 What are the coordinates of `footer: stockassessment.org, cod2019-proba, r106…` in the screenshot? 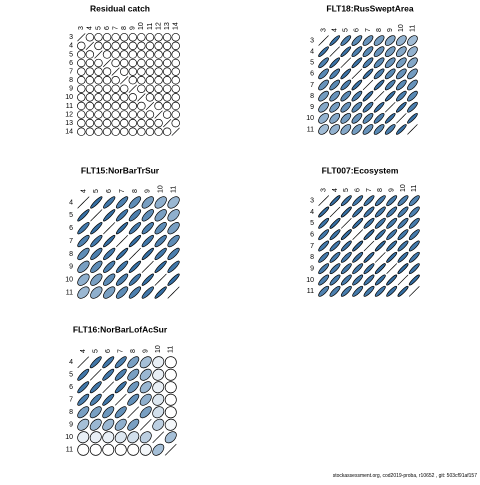 It's located at (405, 476).